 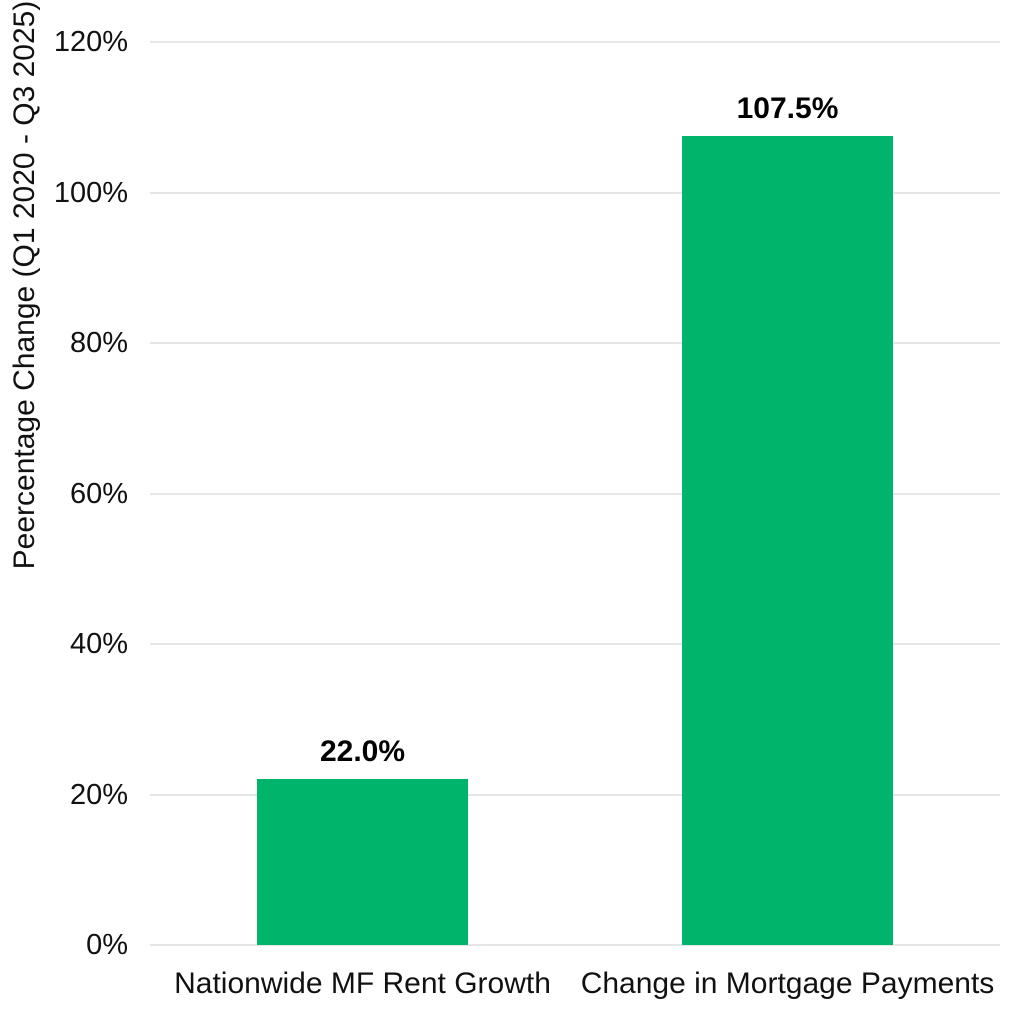 I want to click on y-tick-label: 60%, so click(x=98, y=493).